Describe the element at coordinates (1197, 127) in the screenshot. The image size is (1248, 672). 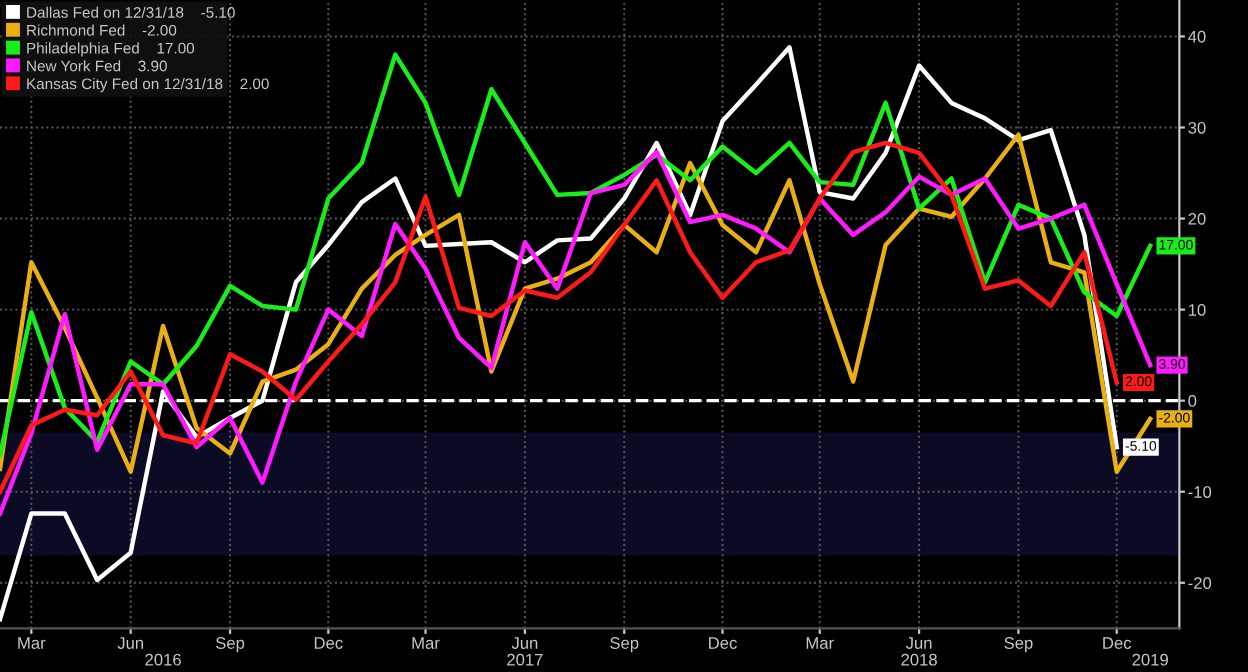
I see `y-tick-label: 30` at that location.